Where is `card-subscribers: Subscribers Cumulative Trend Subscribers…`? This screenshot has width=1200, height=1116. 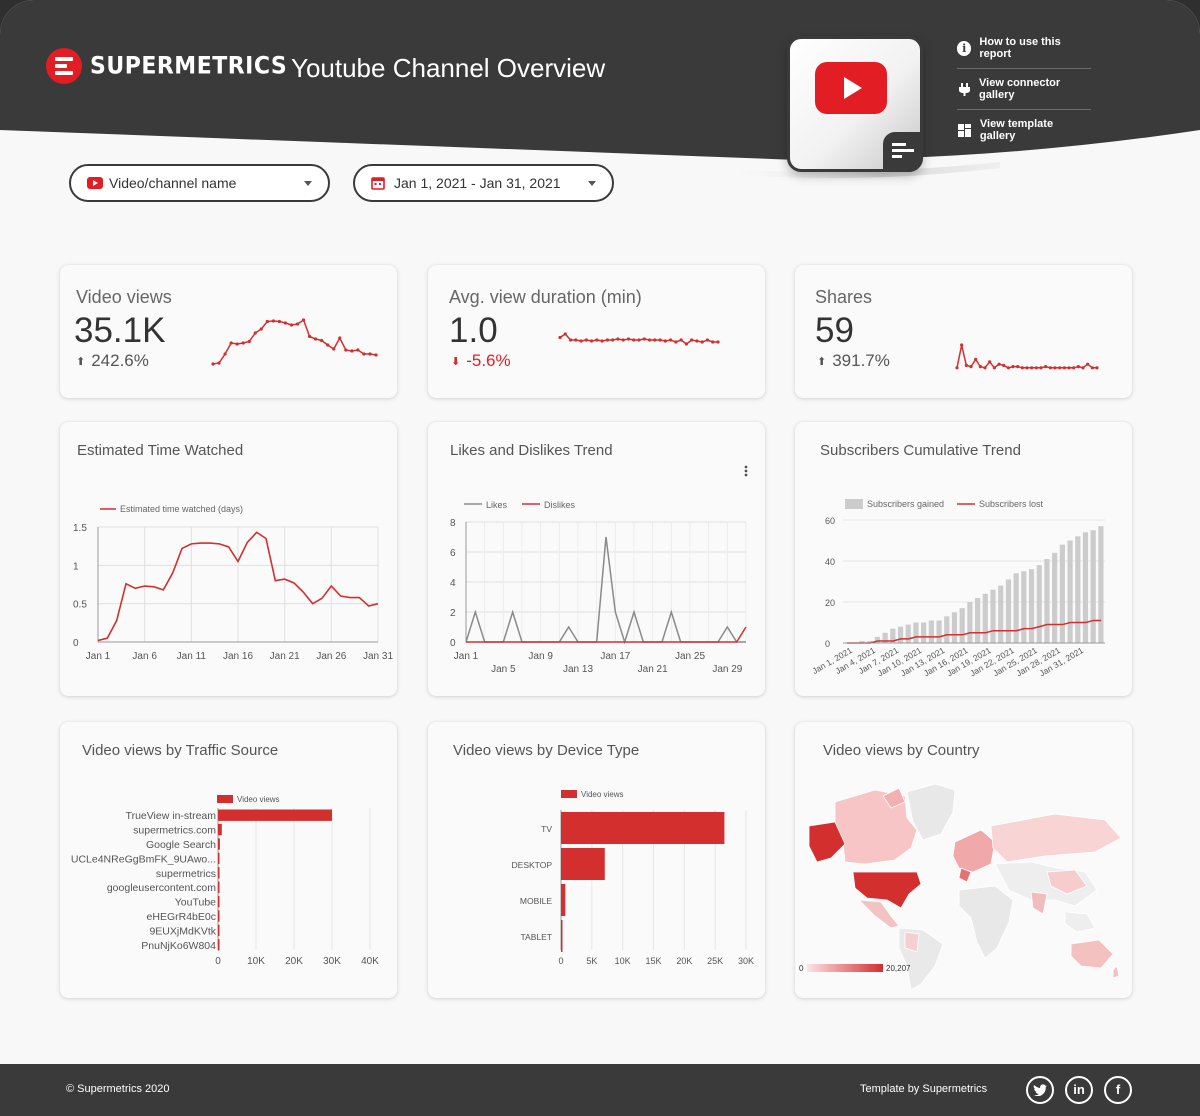
card-subscribers: Subscribers Cumulative Trend Subscribers… is located at coordinates (963, 559).